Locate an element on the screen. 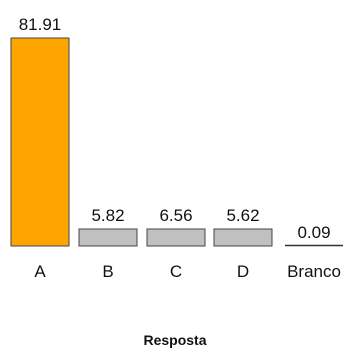  x-tick-branco: Branco is located at coordinates (314, 271).